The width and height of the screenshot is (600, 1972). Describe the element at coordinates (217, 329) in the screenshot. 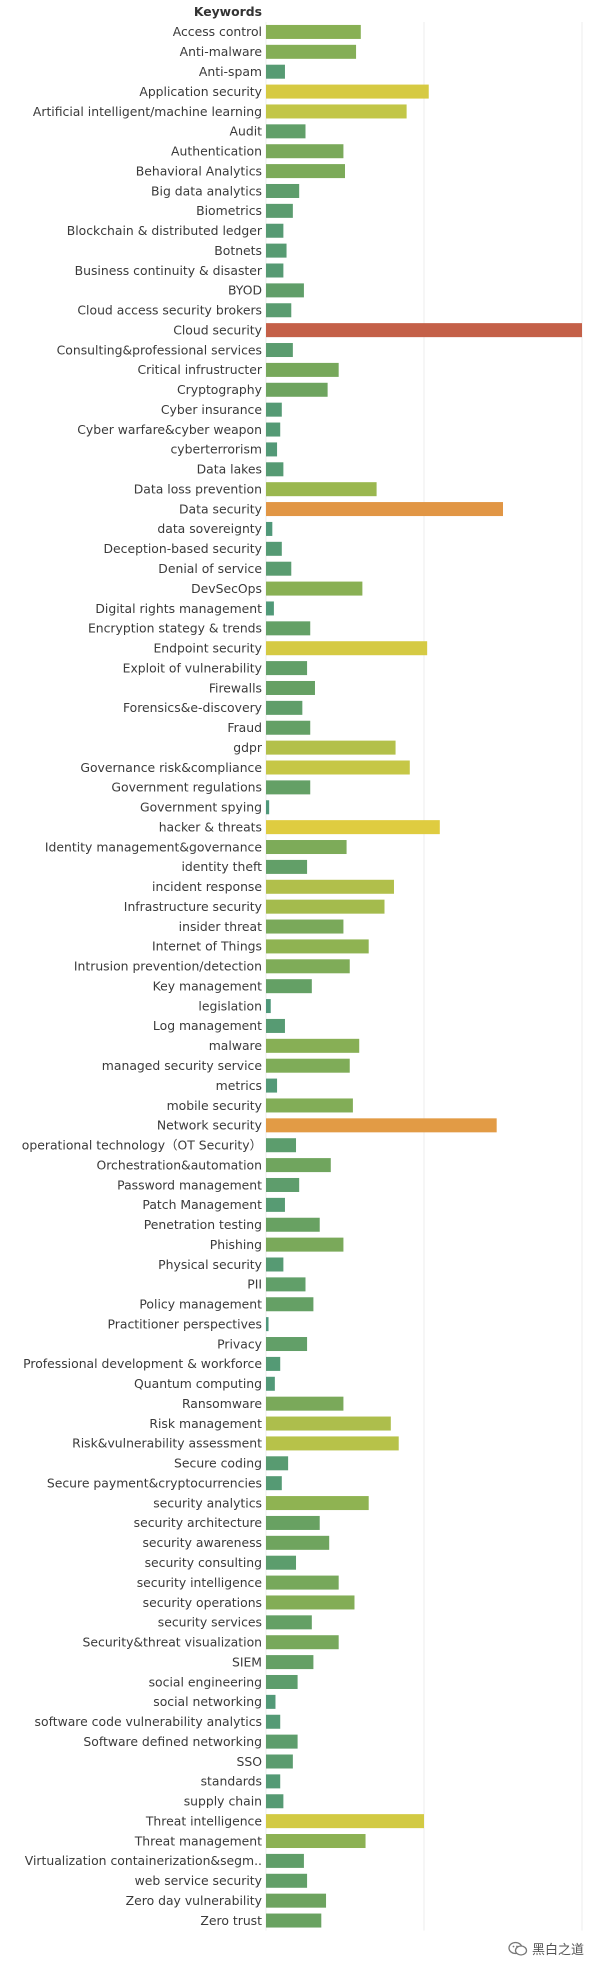

I see `category-label: Cloud security` at that location.